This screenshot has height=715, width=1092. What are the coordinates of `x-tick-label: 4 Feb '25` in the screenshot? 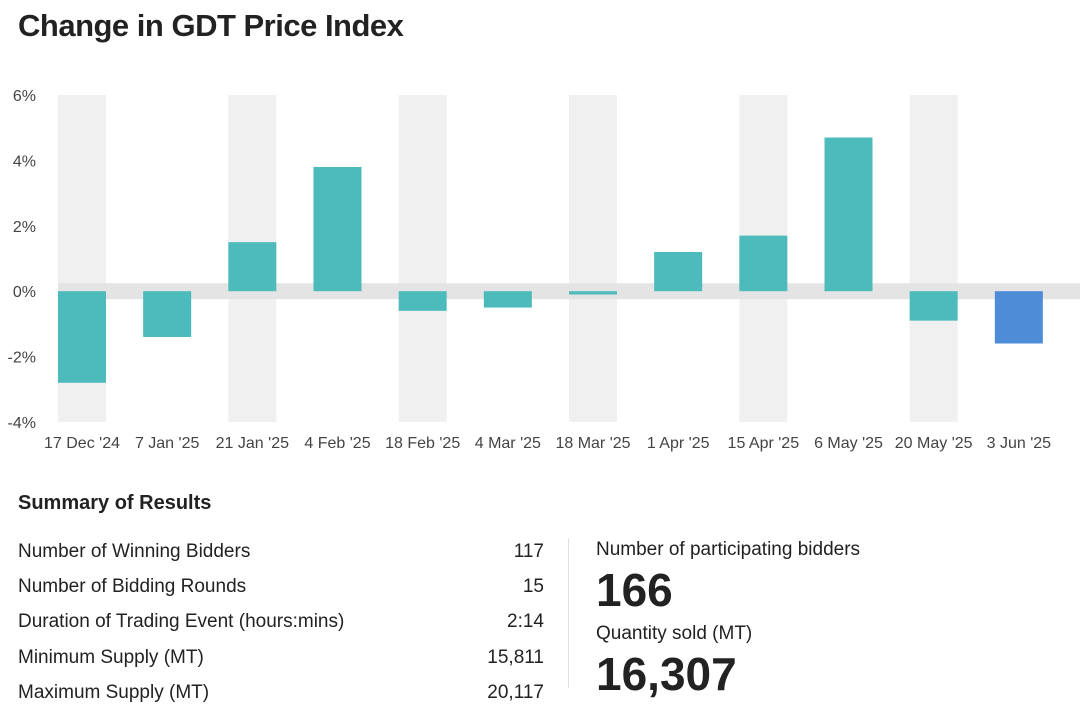 It's located at (337, 443).